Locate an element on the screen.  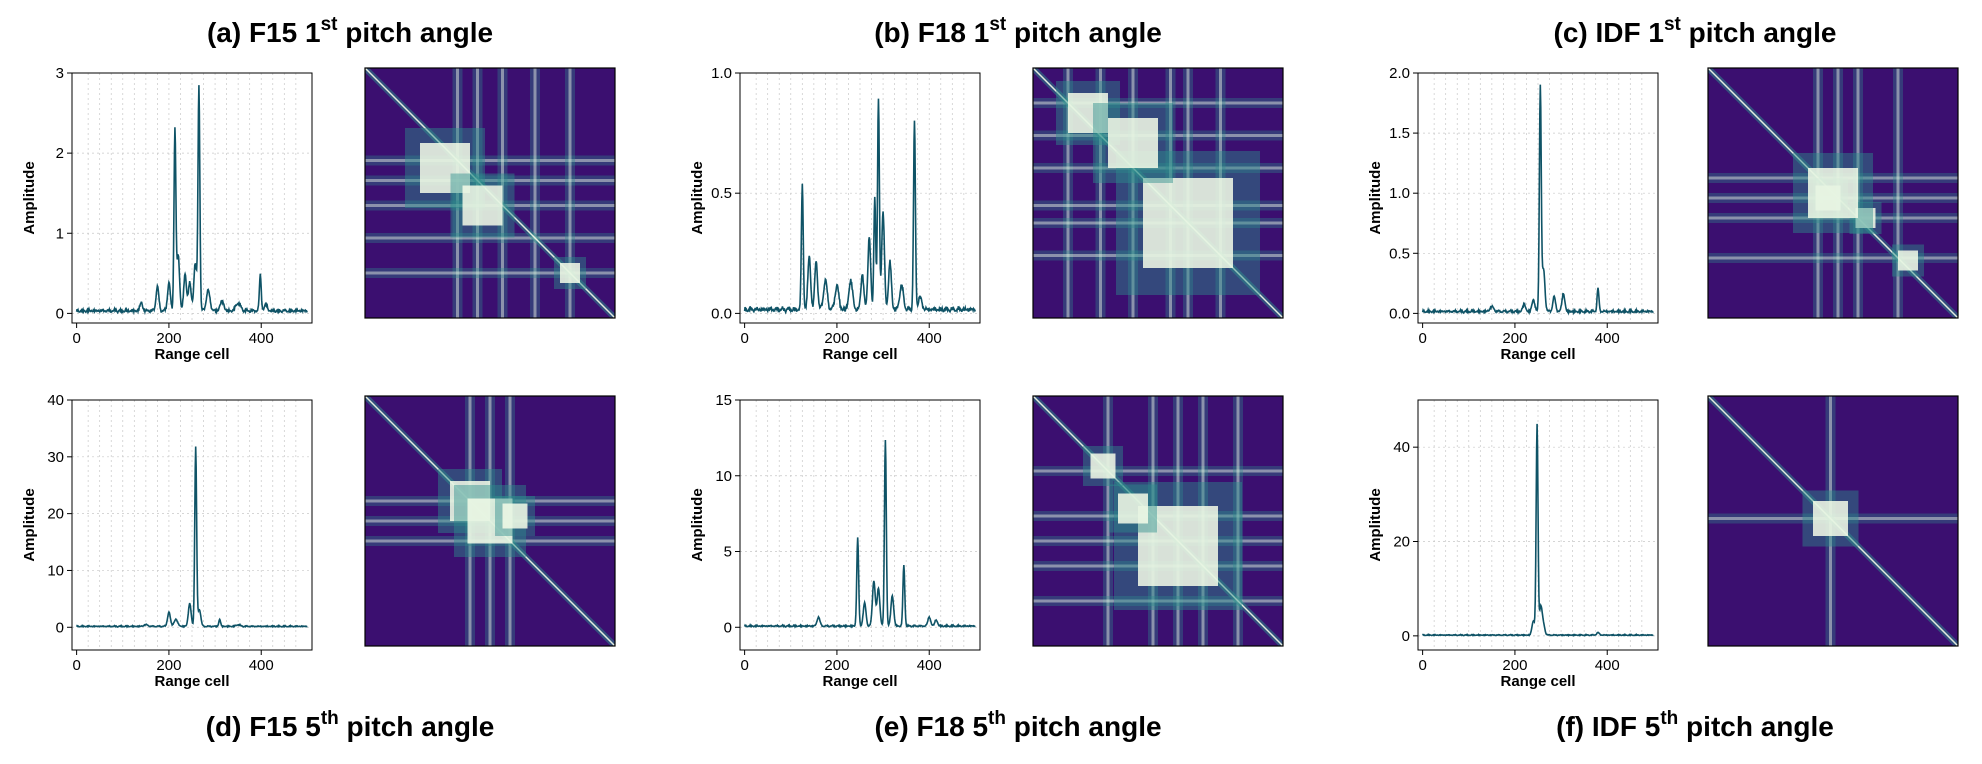
panel-title-e: (e) F18 5th pitch angle is located at coordinates (1017, 725).